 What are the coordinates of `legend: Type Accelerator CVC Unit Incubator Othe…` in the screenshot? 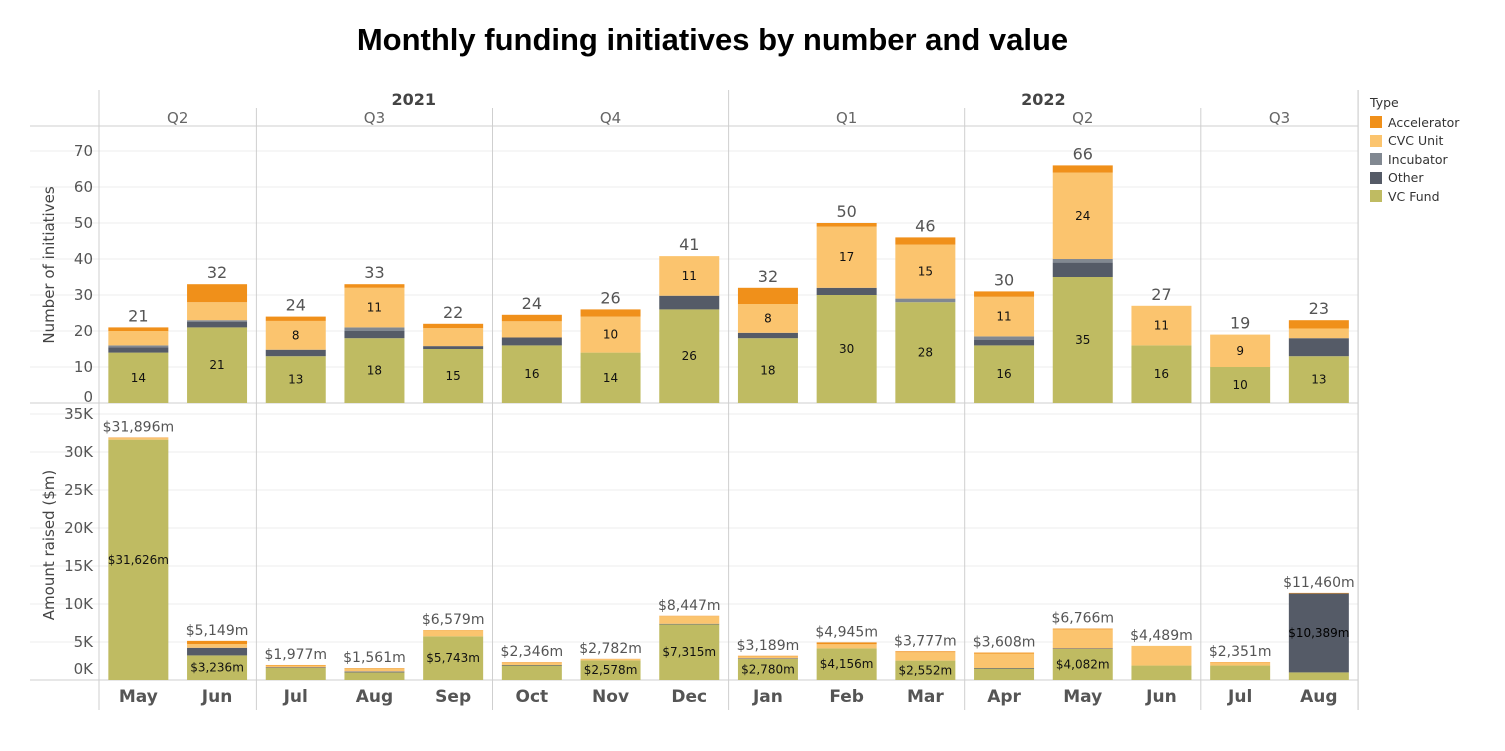 It's located at (1414, 150).